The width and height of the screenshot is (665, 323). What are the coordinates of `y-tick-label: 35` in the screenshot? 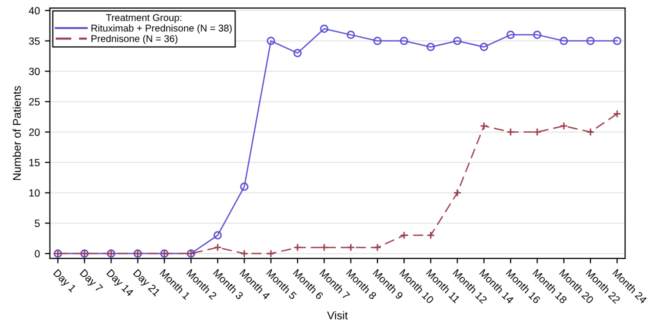 It's located at (34, 41).